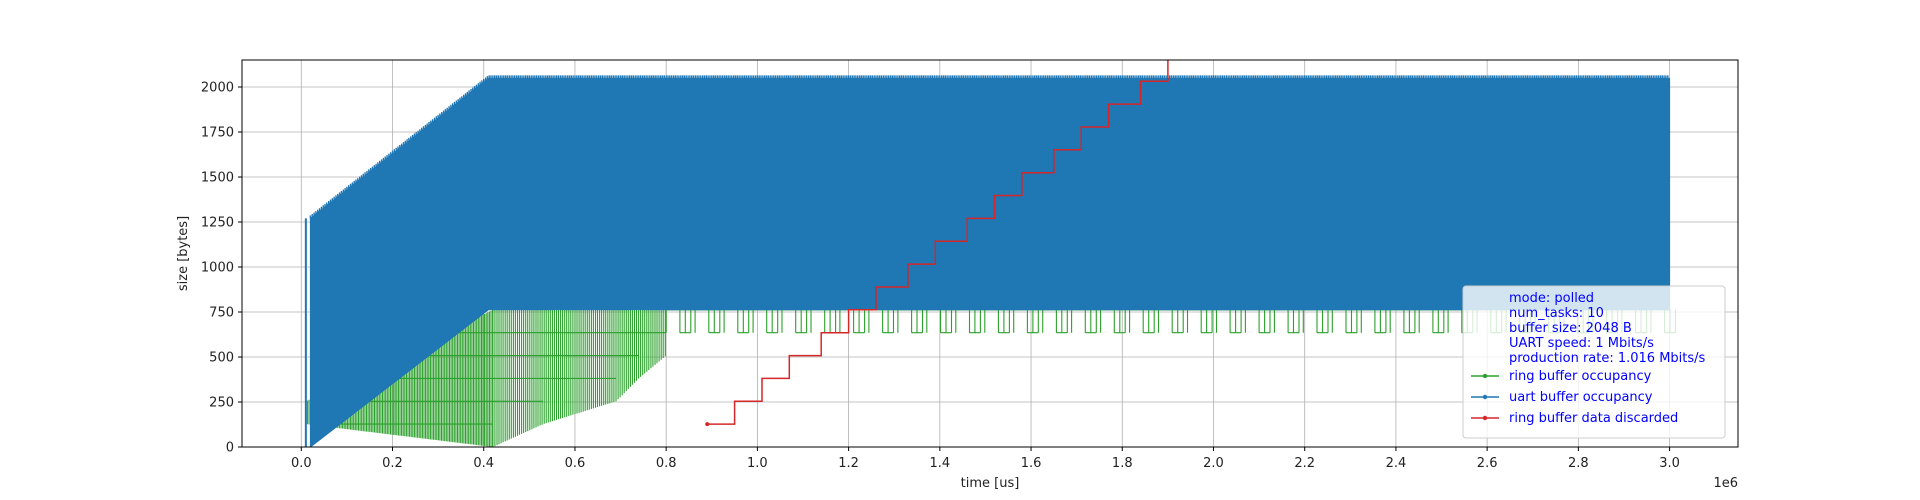  I want to click on y-tick-label: 250, so click(221, 403).